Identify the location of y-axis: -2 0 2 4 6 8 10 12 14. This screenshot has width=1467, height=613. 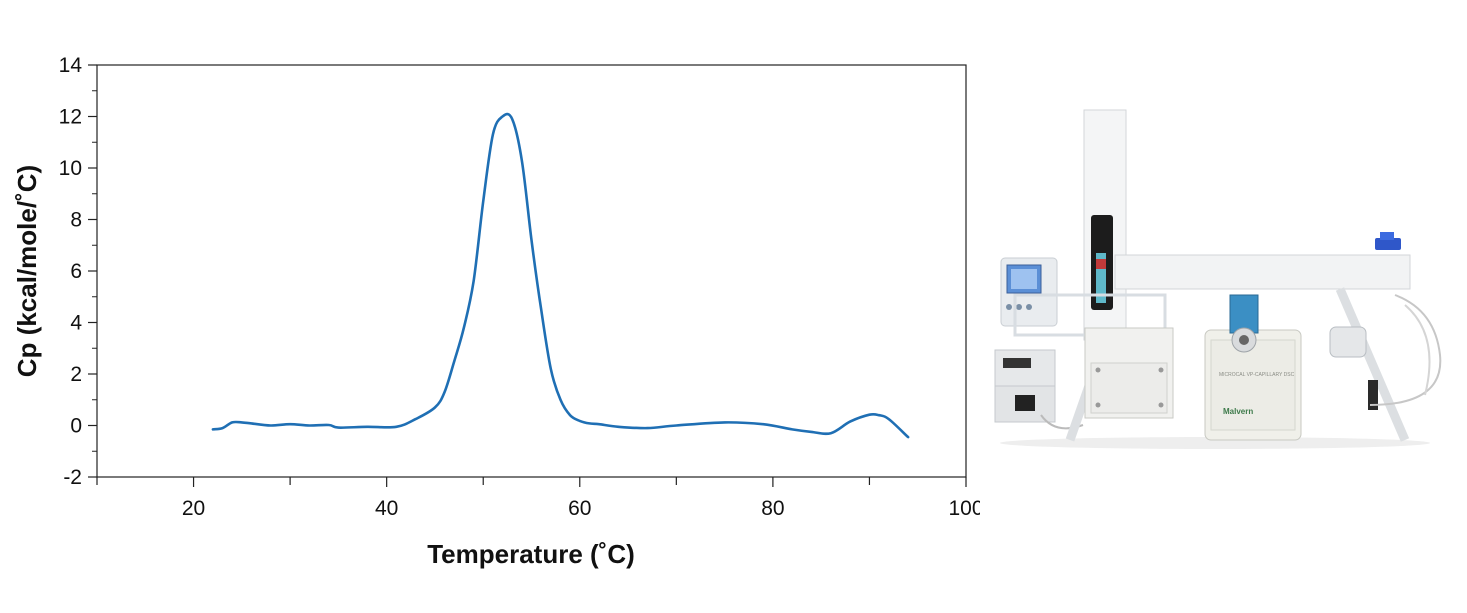
(78, 271).